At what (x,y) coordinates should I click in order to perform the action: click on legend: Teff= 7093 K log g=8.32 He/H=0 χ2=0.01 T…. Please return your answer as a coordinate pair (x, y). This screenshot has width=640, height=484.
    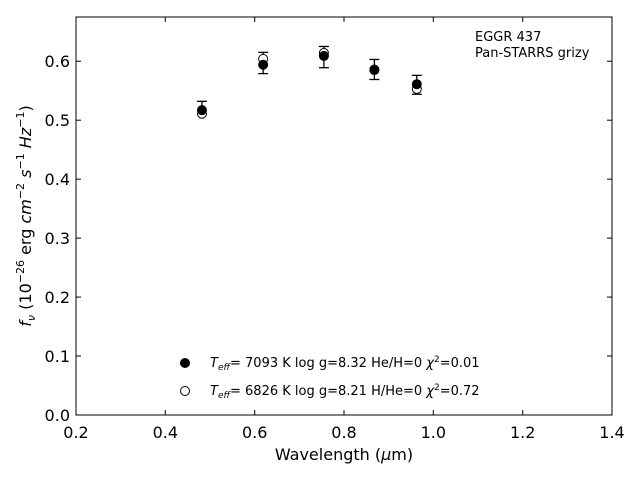
    Looking at the image, I should click on (330, 378).